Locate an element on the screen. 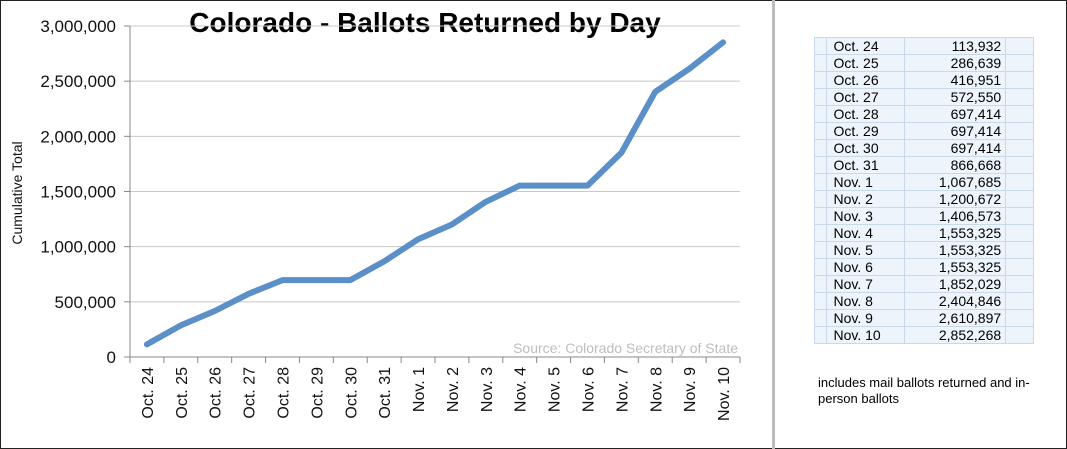 This screenshot has height=449, width=1067. table-row: Nov. 2 1,200,672 is located at coordinates (923, 199).